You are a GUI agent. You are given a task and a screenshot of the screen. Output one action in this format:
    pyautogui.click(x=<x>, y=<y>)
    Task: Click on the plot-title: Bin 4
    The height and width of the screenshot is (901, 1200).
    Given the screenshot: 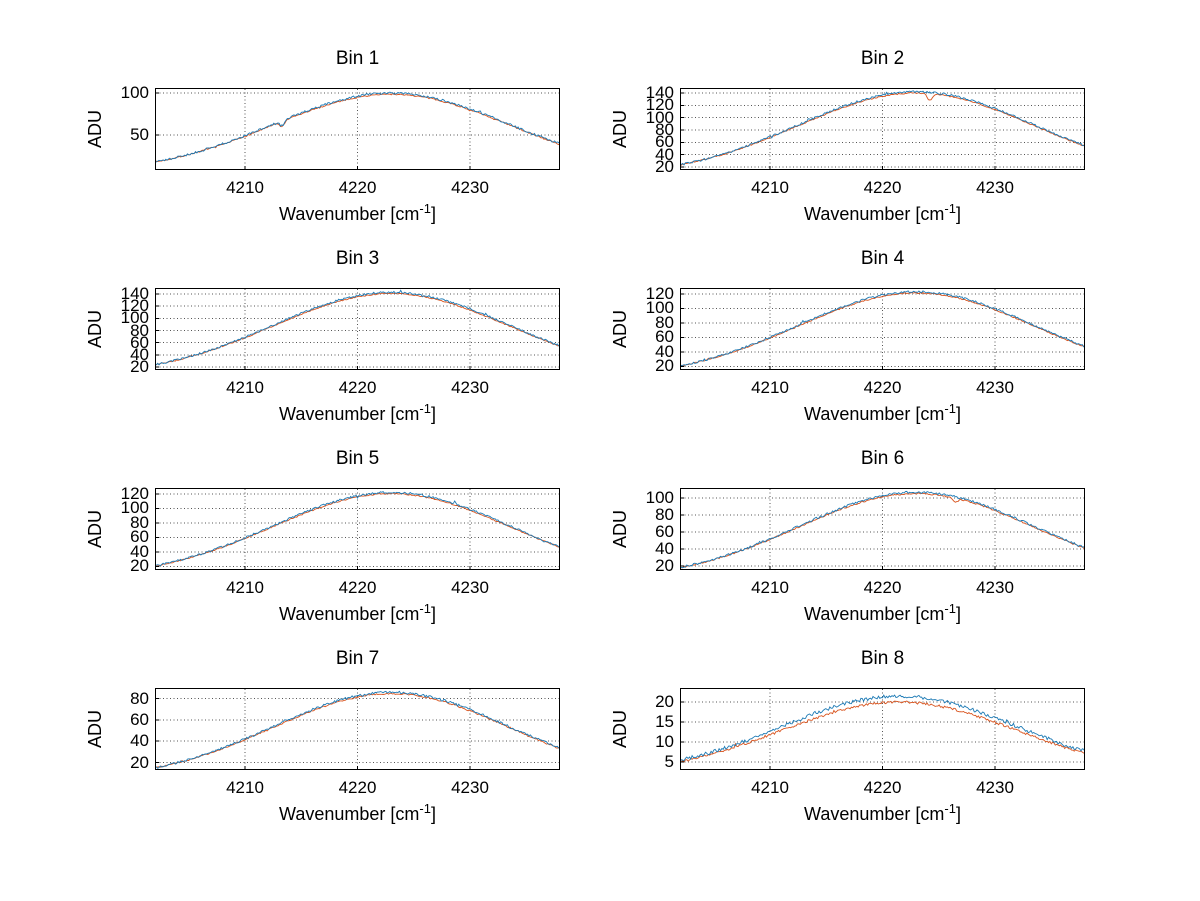 What is the action you would take?
    pyautogui.click(x=882, y=258)
    